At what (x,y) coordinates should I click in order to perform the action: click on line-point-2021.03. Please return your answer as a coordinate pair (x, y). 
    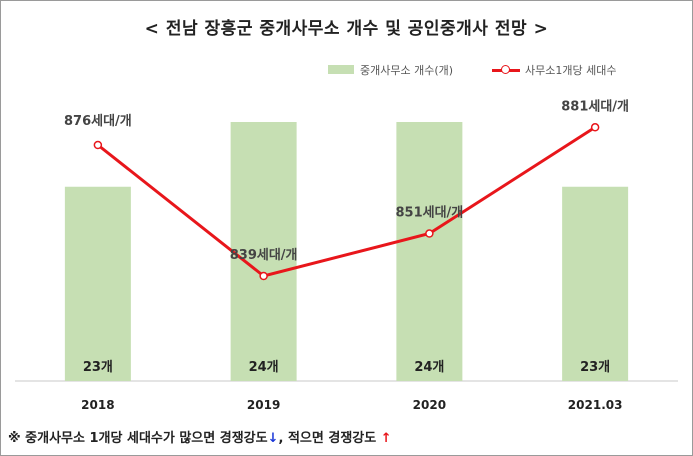
    Looking at the image, I should click on (595, 127).